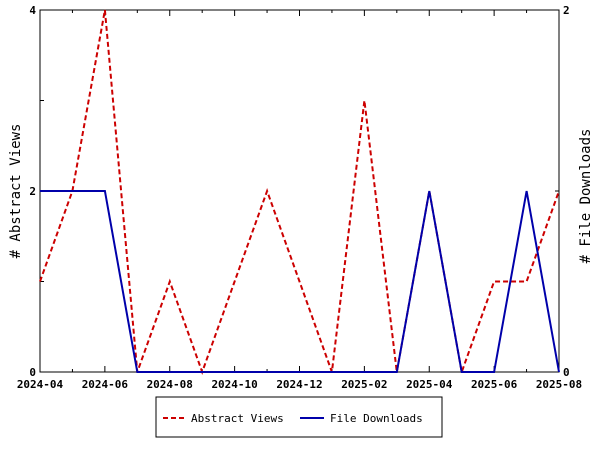 This screenshot has height=450, width=600. Describe the element at coordinates (234, 384) in the screenshot. I see `x-tick-label: 2024-10` at that location.